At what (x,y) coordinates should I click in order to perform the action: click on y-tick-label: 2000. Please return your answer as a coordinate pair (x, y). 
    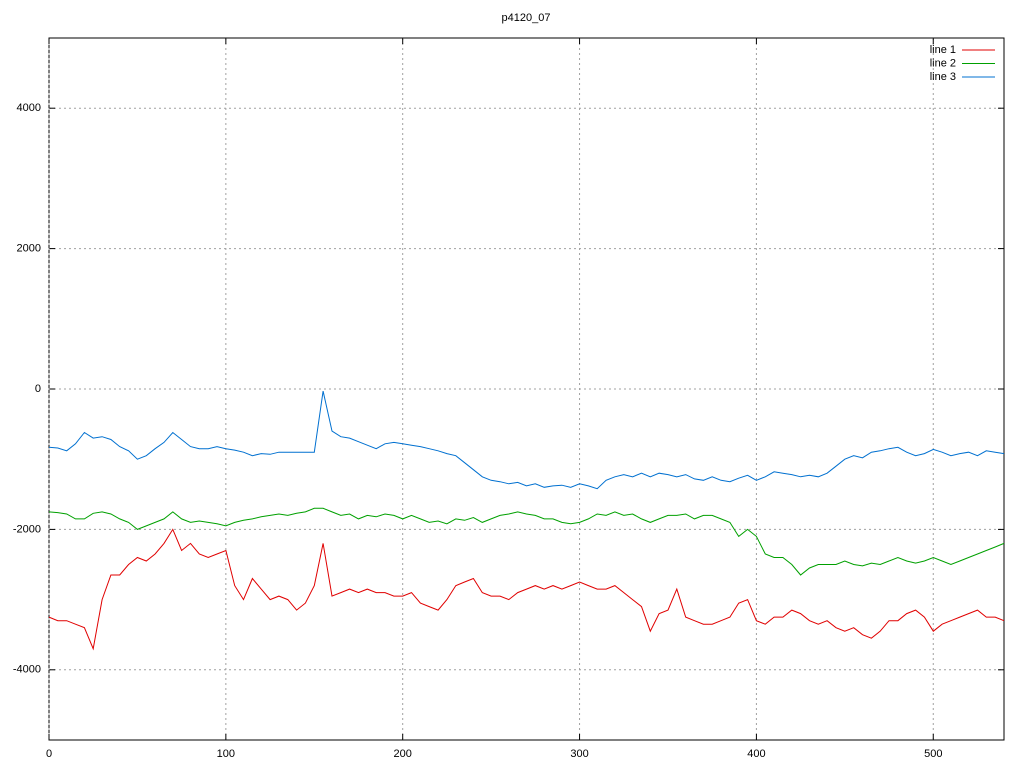
    Looking at the image, I should click on (29, 249).